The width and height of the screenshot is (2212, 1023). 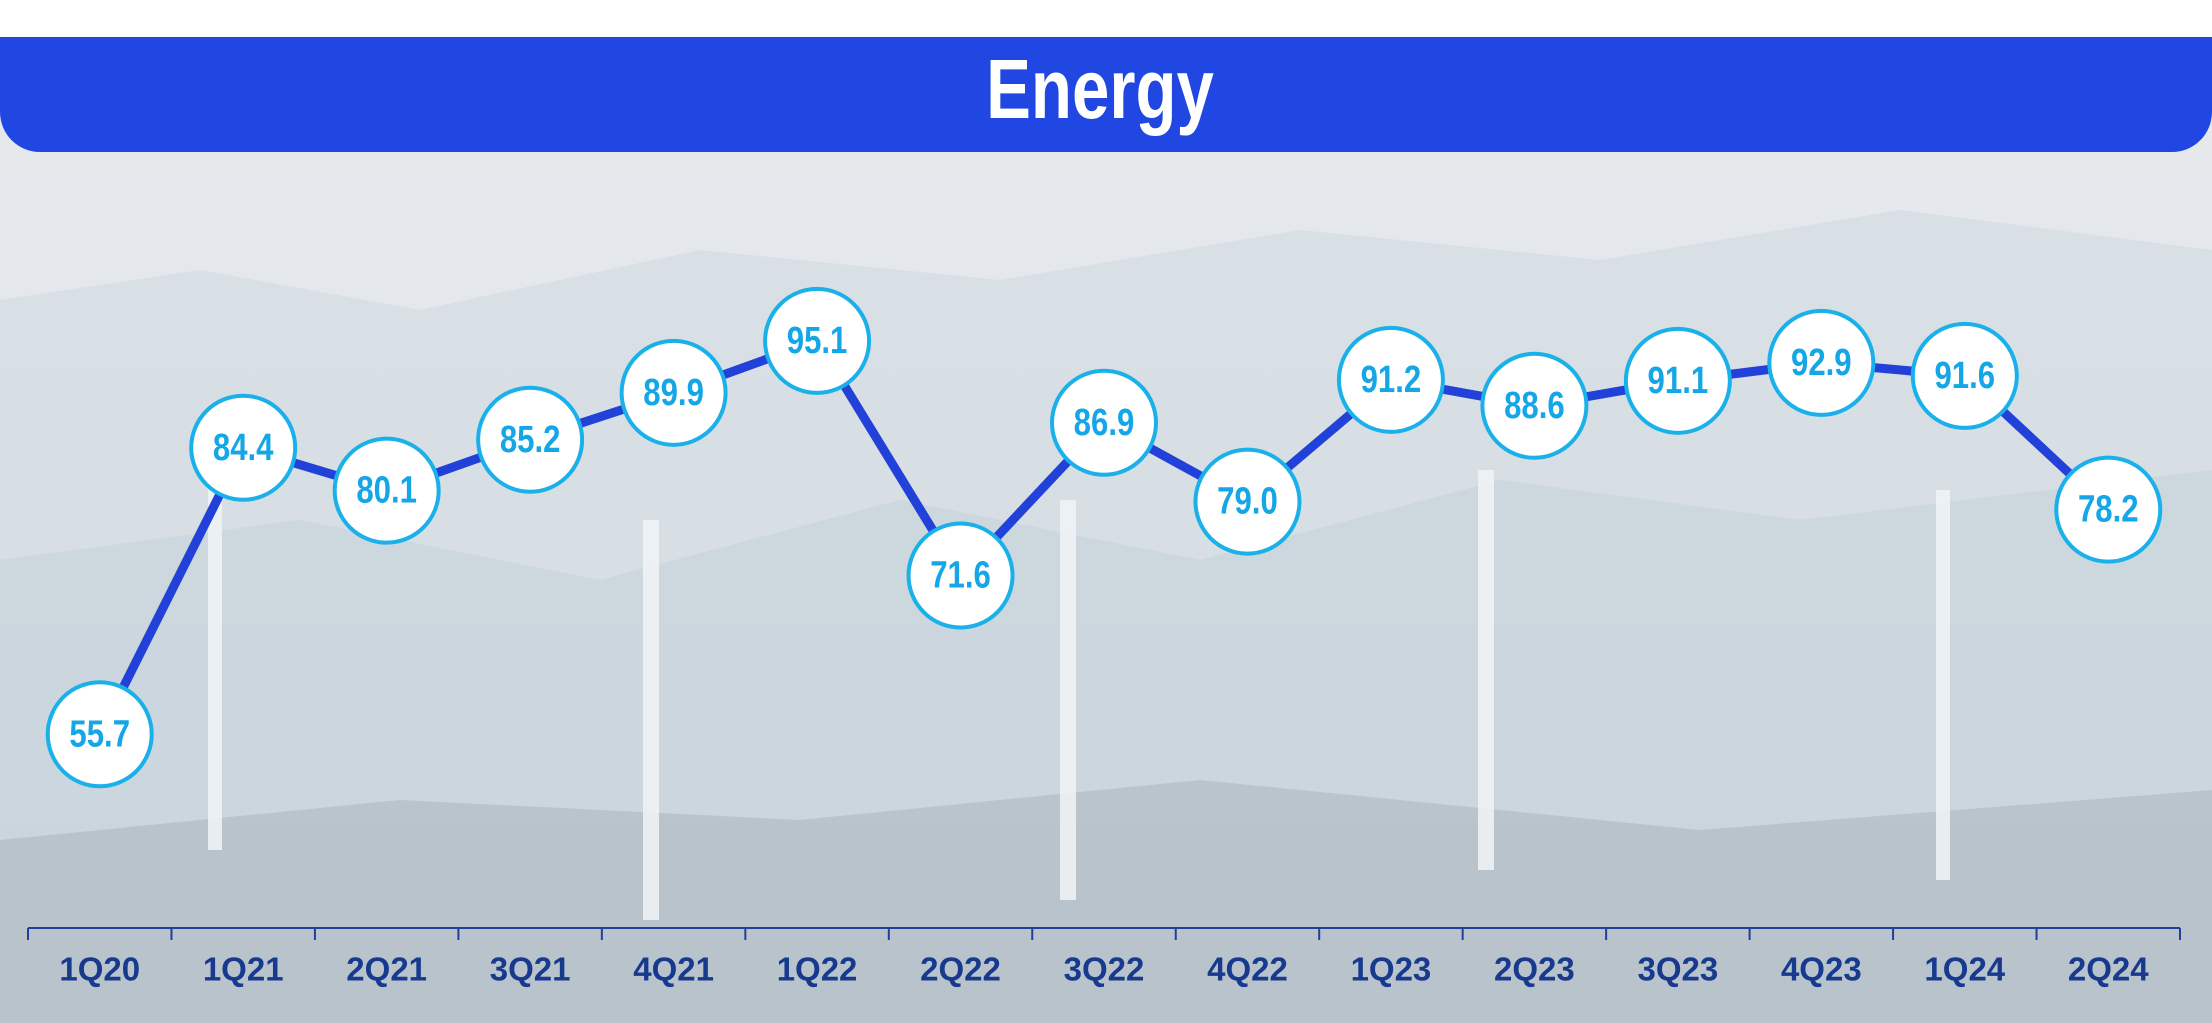 What do you see at coordinates (2108, 969) in the screenshot?
I see `x-tick-label: 2Q24` at bounding box center [2108, 969].